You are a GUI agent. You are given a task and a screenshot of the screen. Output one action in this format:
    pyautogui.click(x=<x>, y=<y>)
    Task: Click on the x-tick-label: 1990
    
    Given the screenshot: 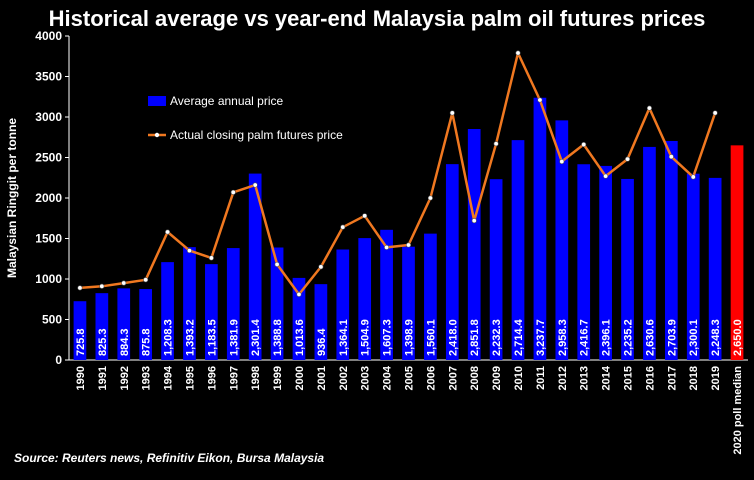 What is the action you would take?
    pyautogui.click(x=81, y=378)
    